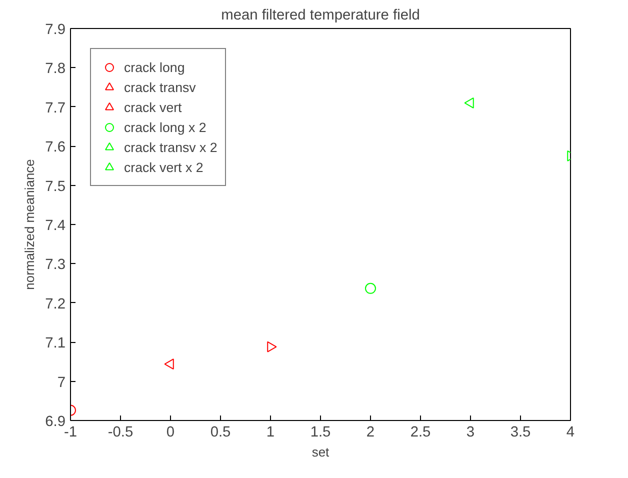  Describe the element at coordinates (165, 127) in the screenshot. I see `legend-label: crack long x 2` at that location.